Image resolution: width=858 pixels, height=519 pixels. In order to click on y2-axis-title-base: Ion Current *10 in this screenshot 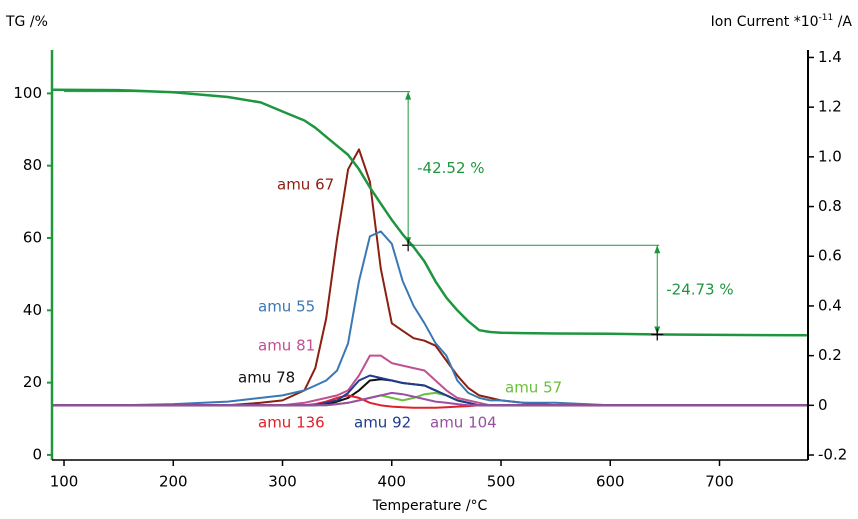, I will do `click(765, 22)`.